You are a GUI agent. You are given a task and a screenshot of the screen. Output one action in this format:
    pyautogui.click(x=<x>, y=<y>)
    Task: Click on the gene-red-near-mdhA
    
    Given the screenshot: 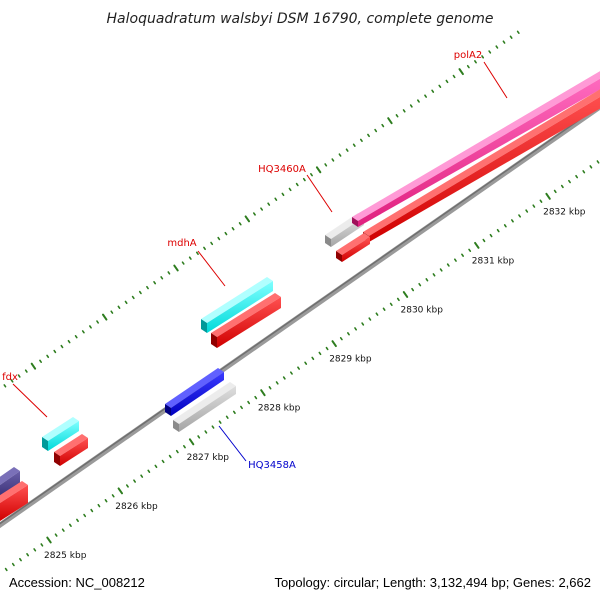 What is the action you would take?
    pyautogui.click(x=246, y=320)
    